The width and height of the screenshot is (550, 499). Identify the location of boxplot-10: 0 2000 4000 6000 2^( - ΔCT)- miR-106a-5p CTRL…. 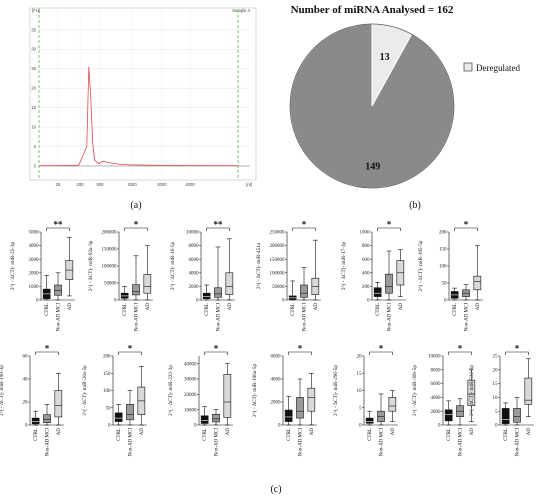
(284, 400).